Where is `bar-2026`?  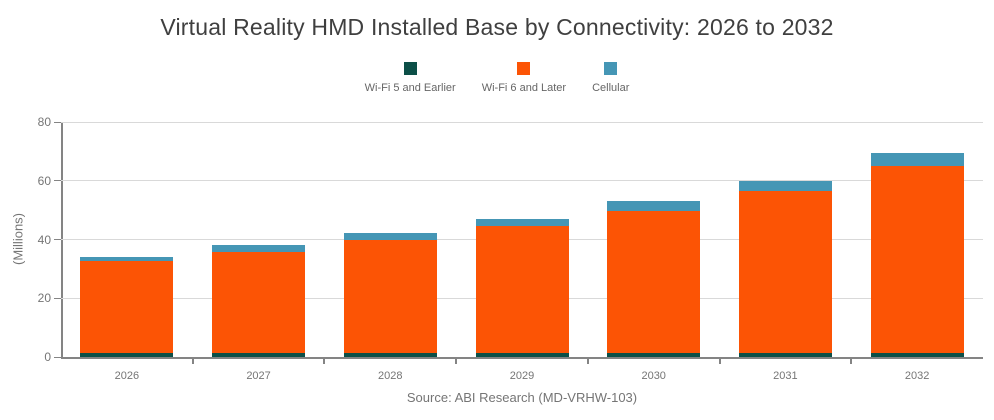 bar-2026 is located at coordinates (127, 306).